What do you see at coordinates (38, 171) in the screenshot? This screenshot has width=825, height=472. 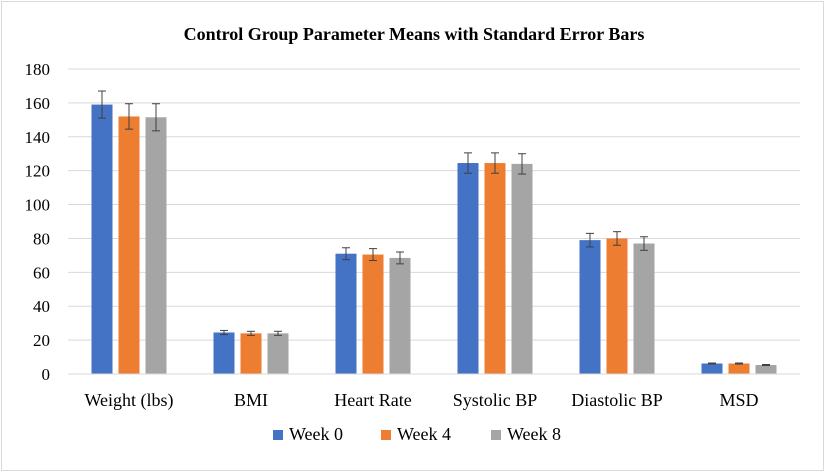 I see `y-tick-label: 120` at bounding box center [38, 171].